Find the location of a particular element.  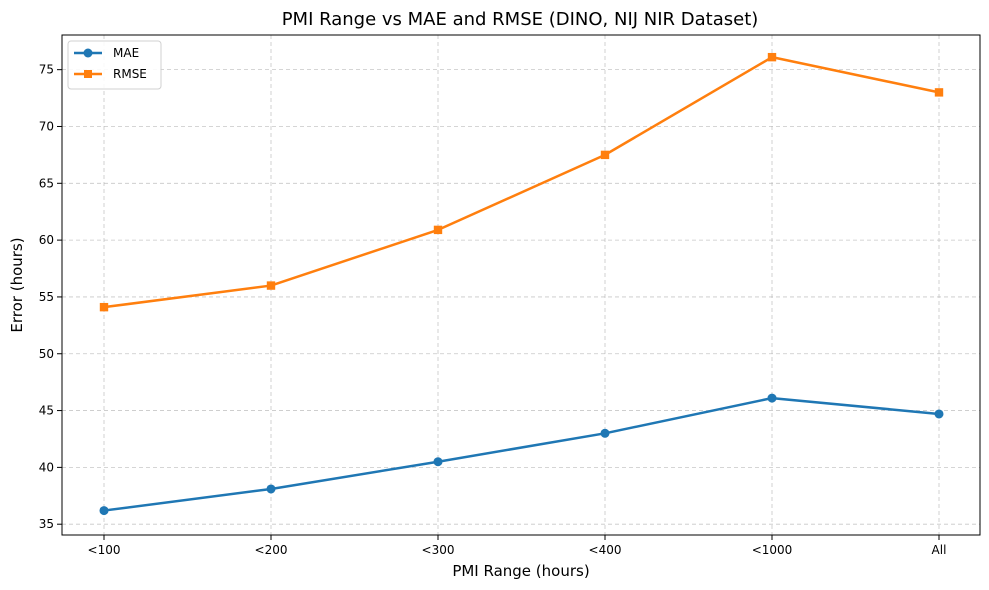

y-axis: 35 40 45 50 55 60 65 70 75 is located at coordinates (50, 297).